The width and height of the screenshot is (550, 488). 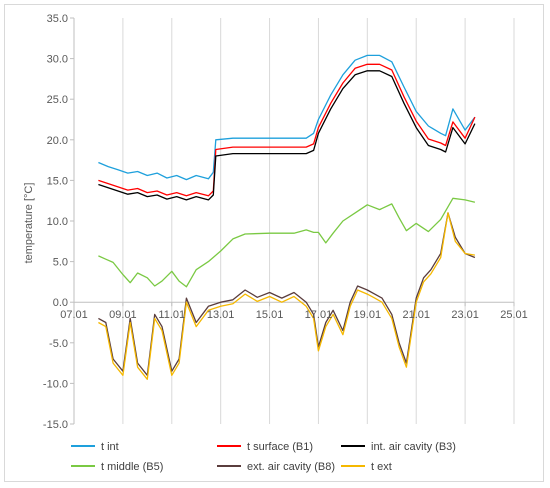 What do you see at coordinates (57, 222) in the screenshot?
I see `y-tick-label-5: 10.0` at bounding box center [57, 222].